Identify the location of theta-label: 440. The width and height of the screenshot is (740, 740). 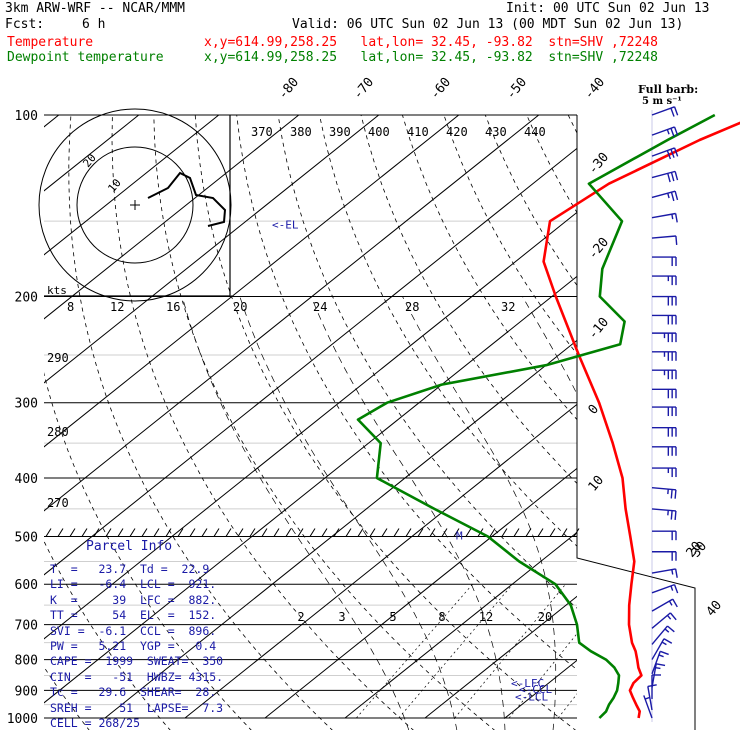
(535, 132).